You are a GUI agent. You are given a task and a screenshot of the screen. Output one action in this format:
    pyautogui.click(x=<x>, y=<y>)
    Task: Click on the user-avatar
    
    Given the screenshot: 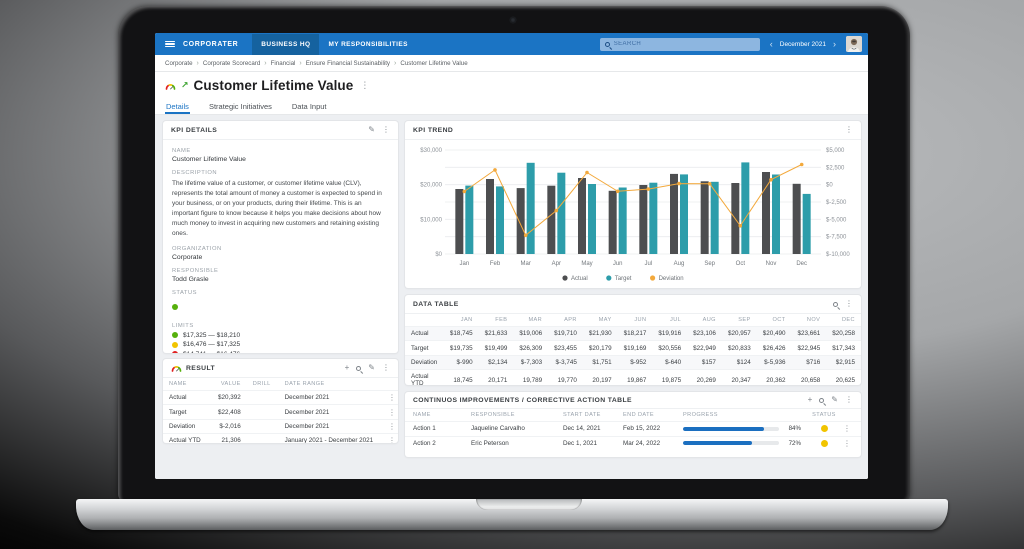 What is the action you would take?
    pyautogui.click(x=854, y=44)
    